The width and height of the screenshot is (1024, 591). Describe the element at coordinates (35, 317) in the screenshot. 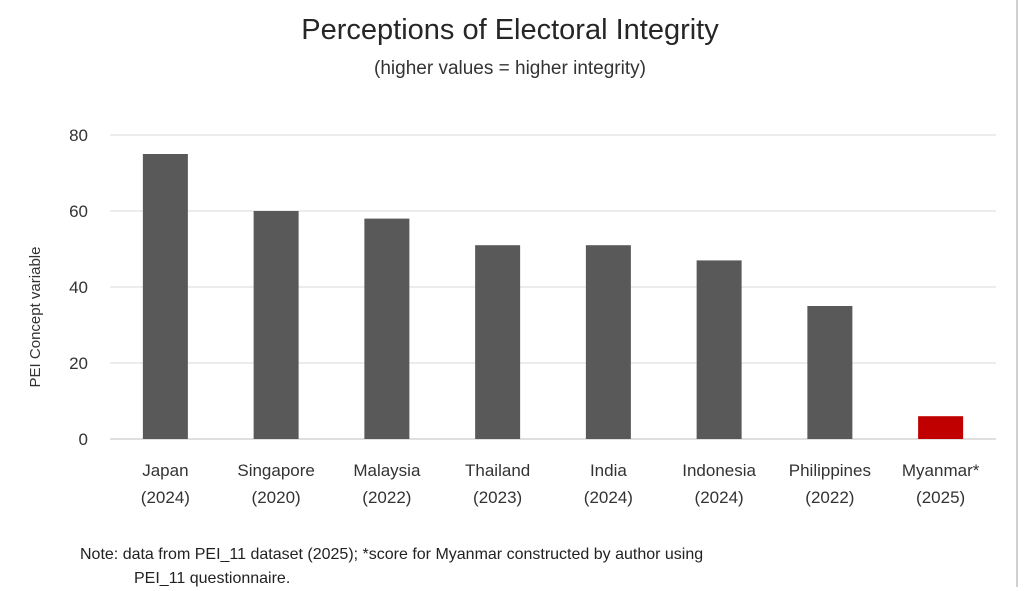

I see `y-axis-label: PEI Concept variable` at that location.